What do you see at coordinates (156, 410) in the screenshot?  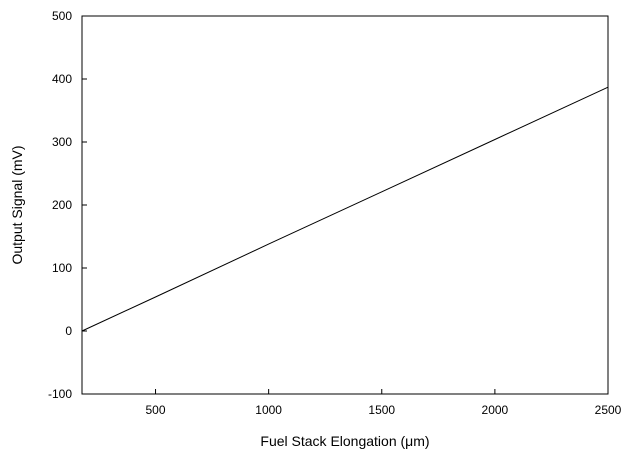 I see `x-tick-label: 500` at bounding box center [156, 410].